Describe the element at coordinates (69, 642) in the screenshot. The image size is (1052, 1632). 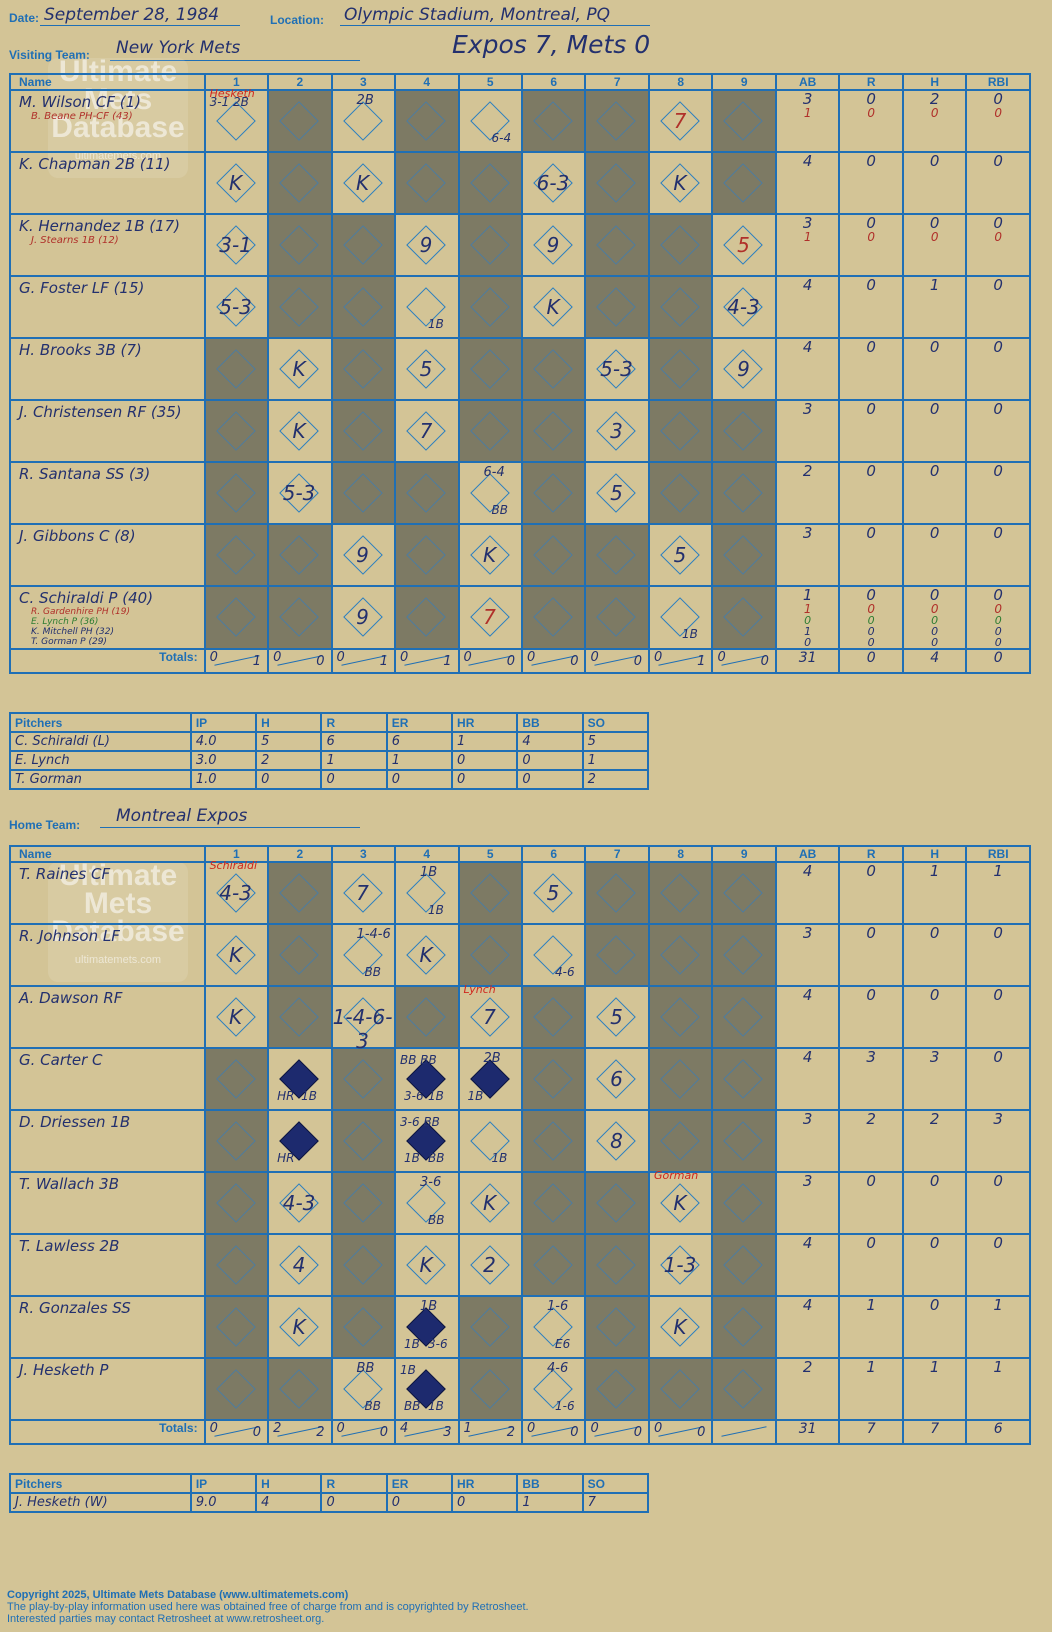
I see `substitute-name: T. Gorman P (29)` at that location.